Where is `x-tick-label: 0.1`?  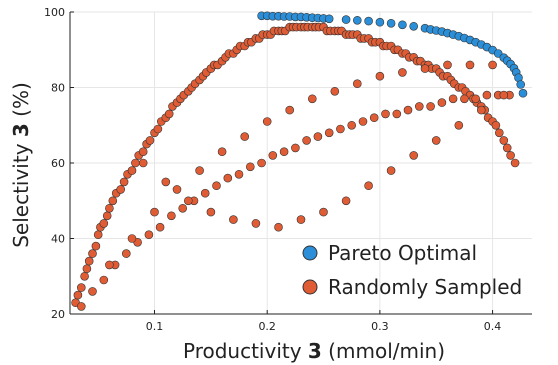
x-tick-label: 0.1 is located at coordinates (155, 326).